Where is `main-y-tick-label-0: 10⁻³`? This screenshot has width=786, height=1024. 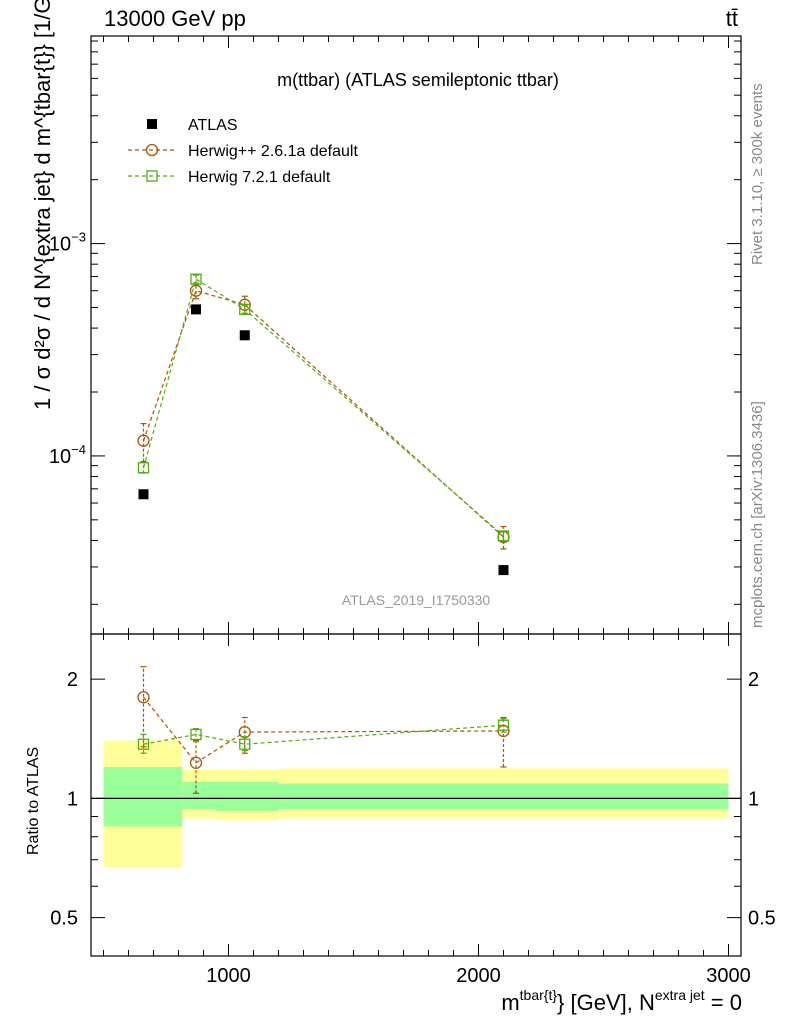 main-y-tick-label-0: 10⁻³ is located at coordinates (67, 243).